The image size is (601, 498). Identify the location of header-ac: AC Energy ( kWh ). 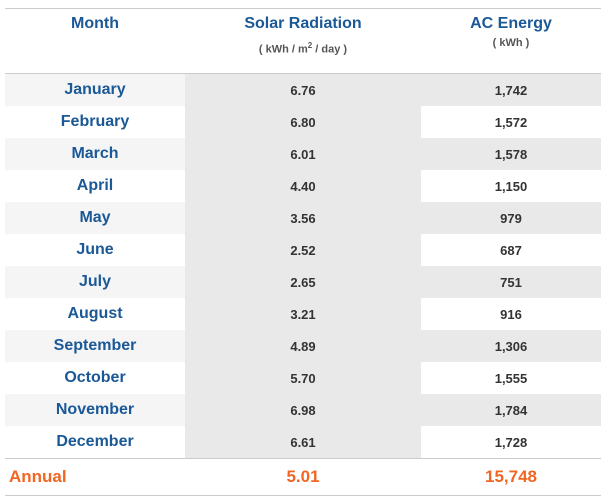
(511, 40).